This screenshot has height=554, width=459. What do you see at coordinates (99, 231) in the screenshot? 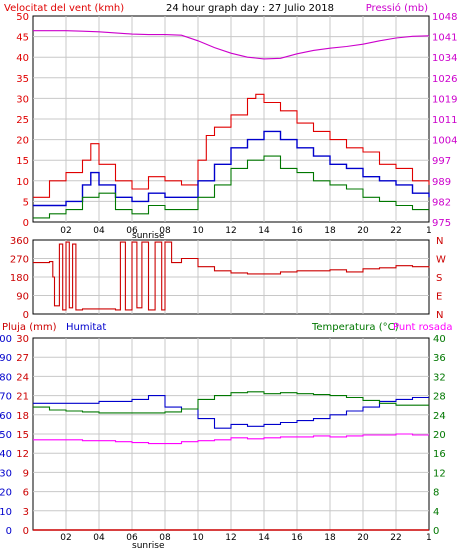
I see `top-x-tick: 04` at bounding box center [99, 231].